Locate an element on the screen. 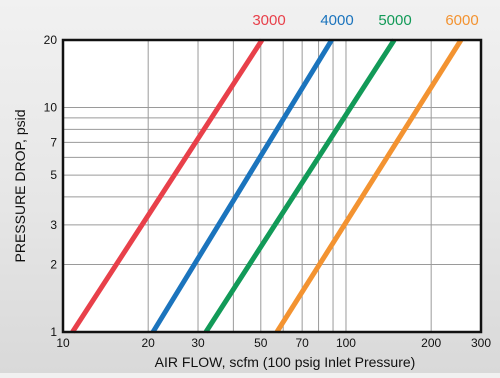 This screenshot has height=378, width=500. x-axis-label: AIR FLOW, scfm (100 psig Inlet Pressure) is located at coordinates (285, 362).